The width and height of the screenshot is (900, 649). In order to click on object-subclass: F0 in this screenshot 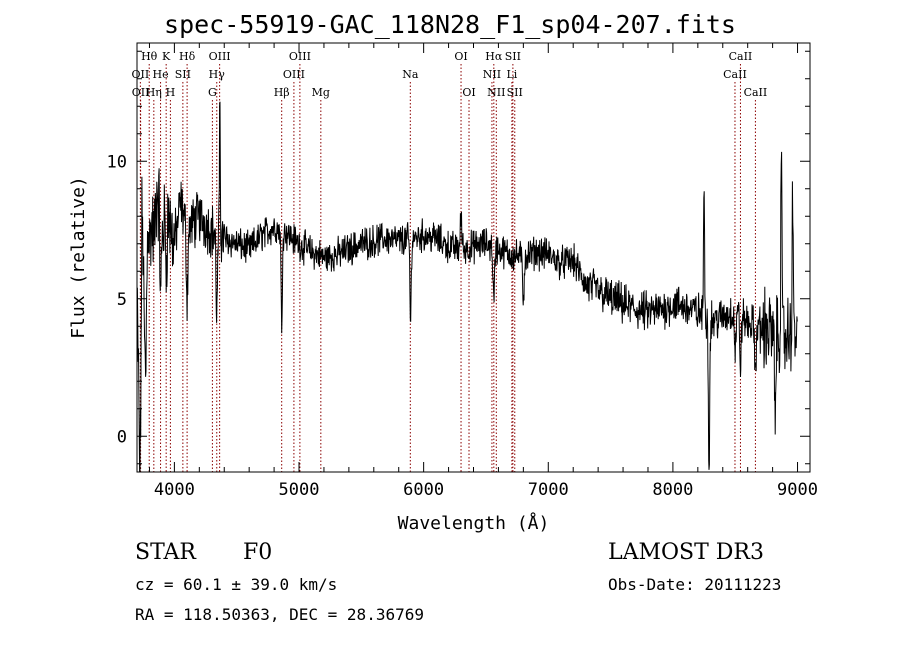, I will do `click(258, 552)`.